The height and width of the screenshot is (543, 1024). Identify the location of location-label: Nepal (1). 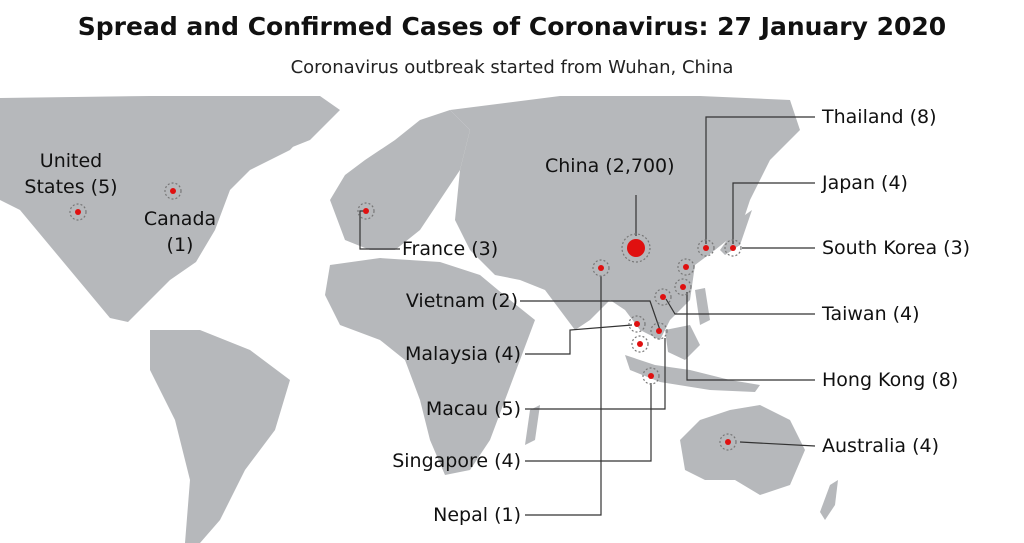
(477, 515).